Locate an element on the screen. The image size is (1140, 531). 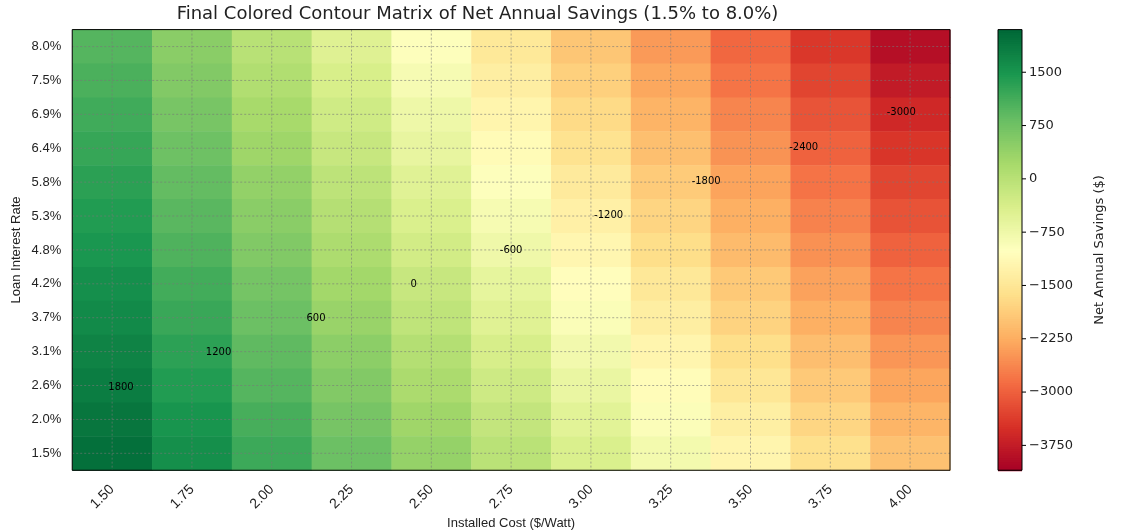
y-axis-title: Loan Interest Rate is located at coordinates (16, 250).